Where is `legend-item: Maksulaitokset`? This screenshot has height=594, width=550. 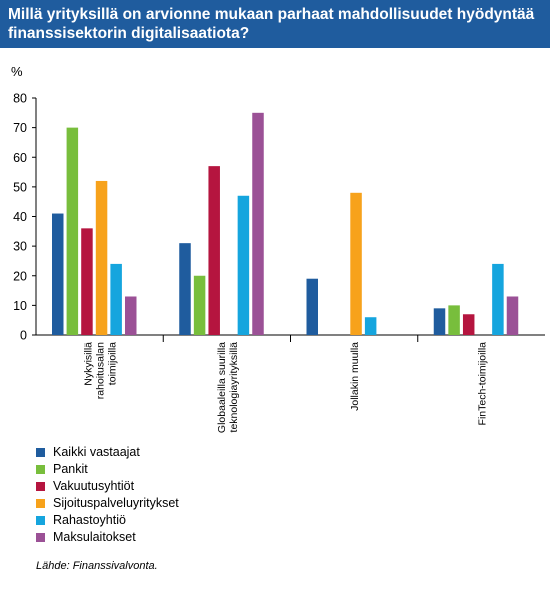 legend-item: Maksulaitokset is located at coordinates (107, 537).